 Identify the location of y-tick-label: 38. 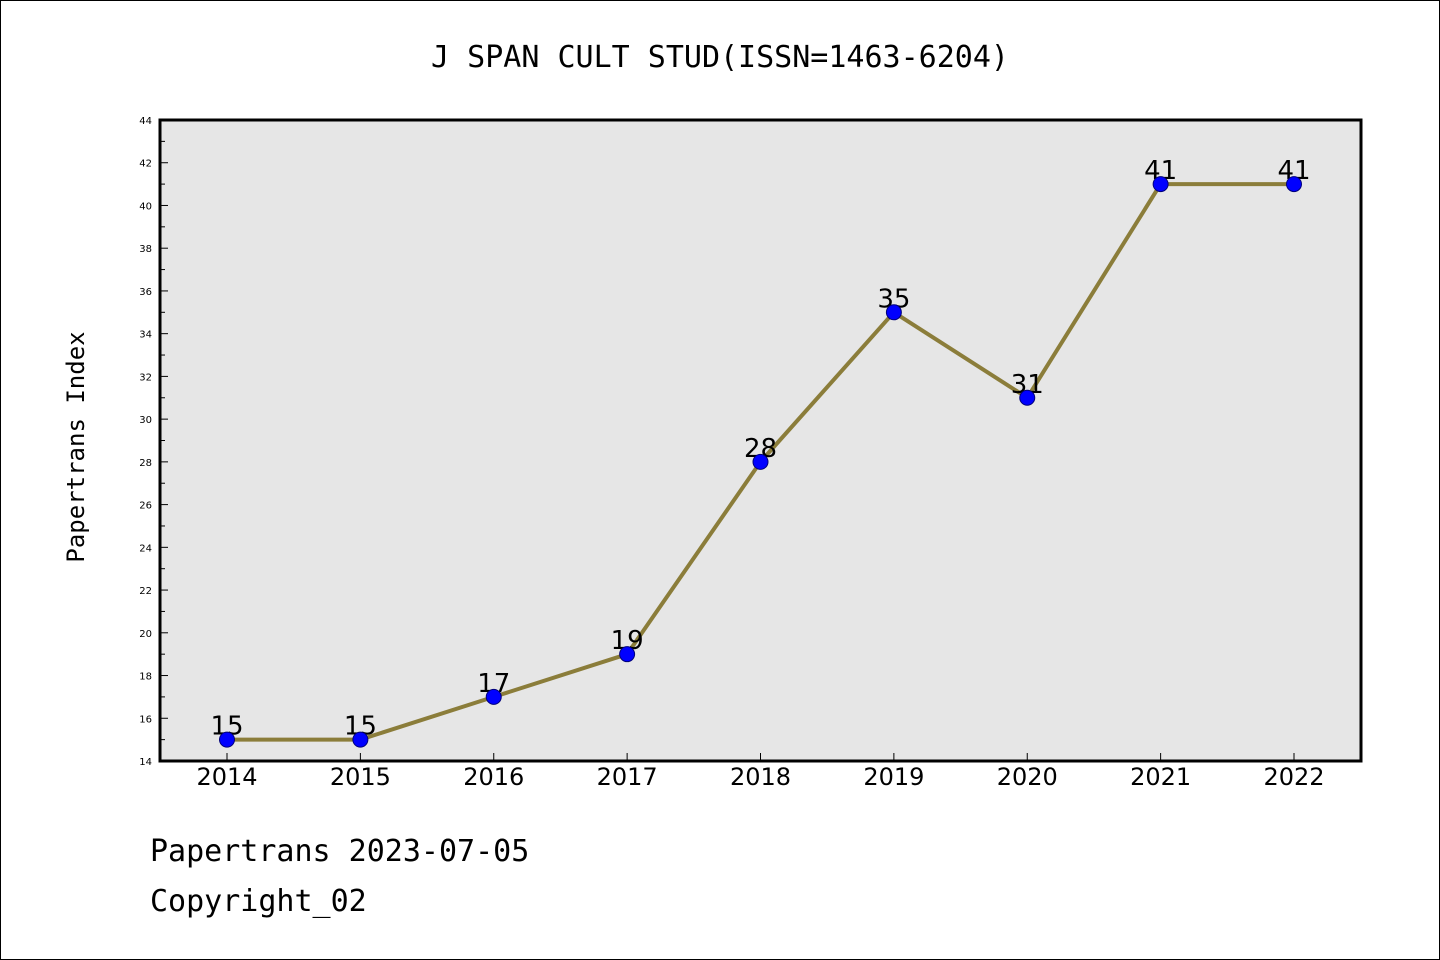
(145, 249).